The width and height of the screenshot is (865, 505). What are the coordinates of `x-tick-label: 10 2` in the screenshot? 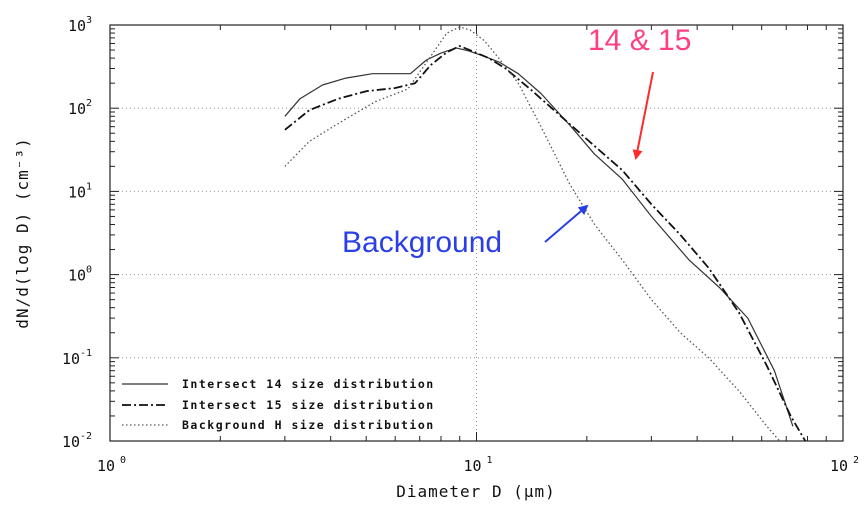 It's located at (844, 465).